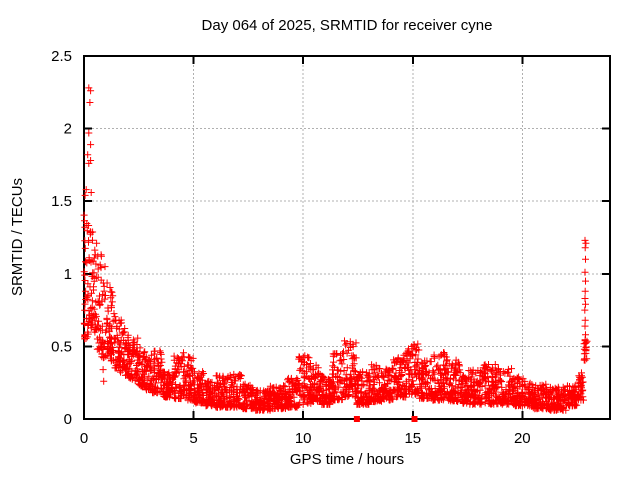 Image resolution: width=640 pixels, height=480 pixels. I want to click on x-tick-label: 10, so click(303, 438).